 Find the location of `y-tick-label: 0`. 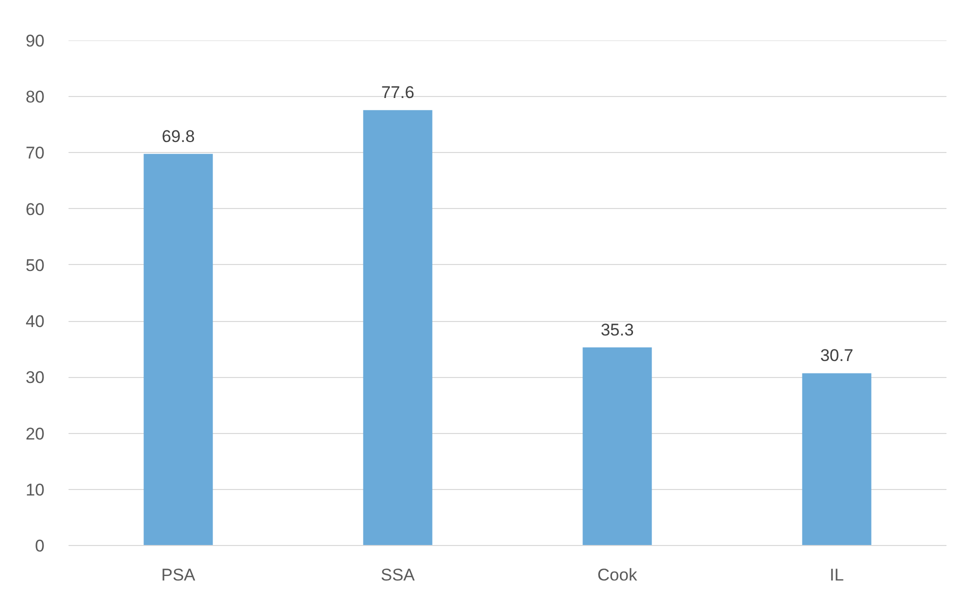

y-tick-label: 0 is located at coordinates (40, 546).